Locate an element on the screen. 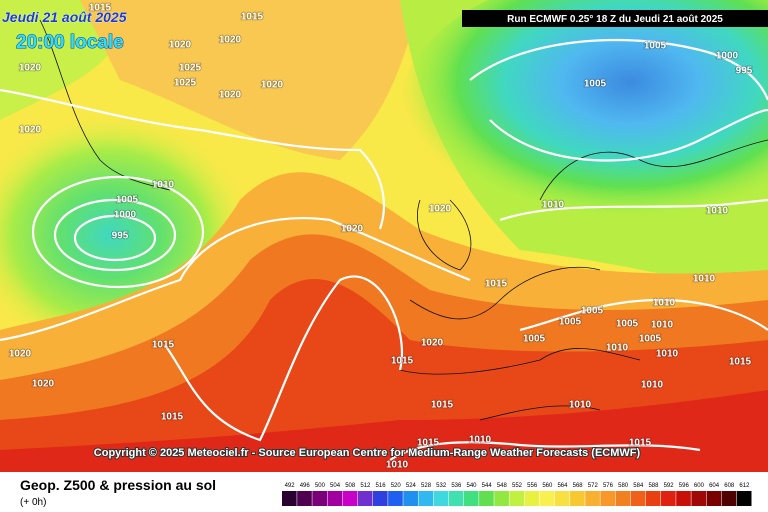  legend-label: 560 is located at coordinates (547, 486).